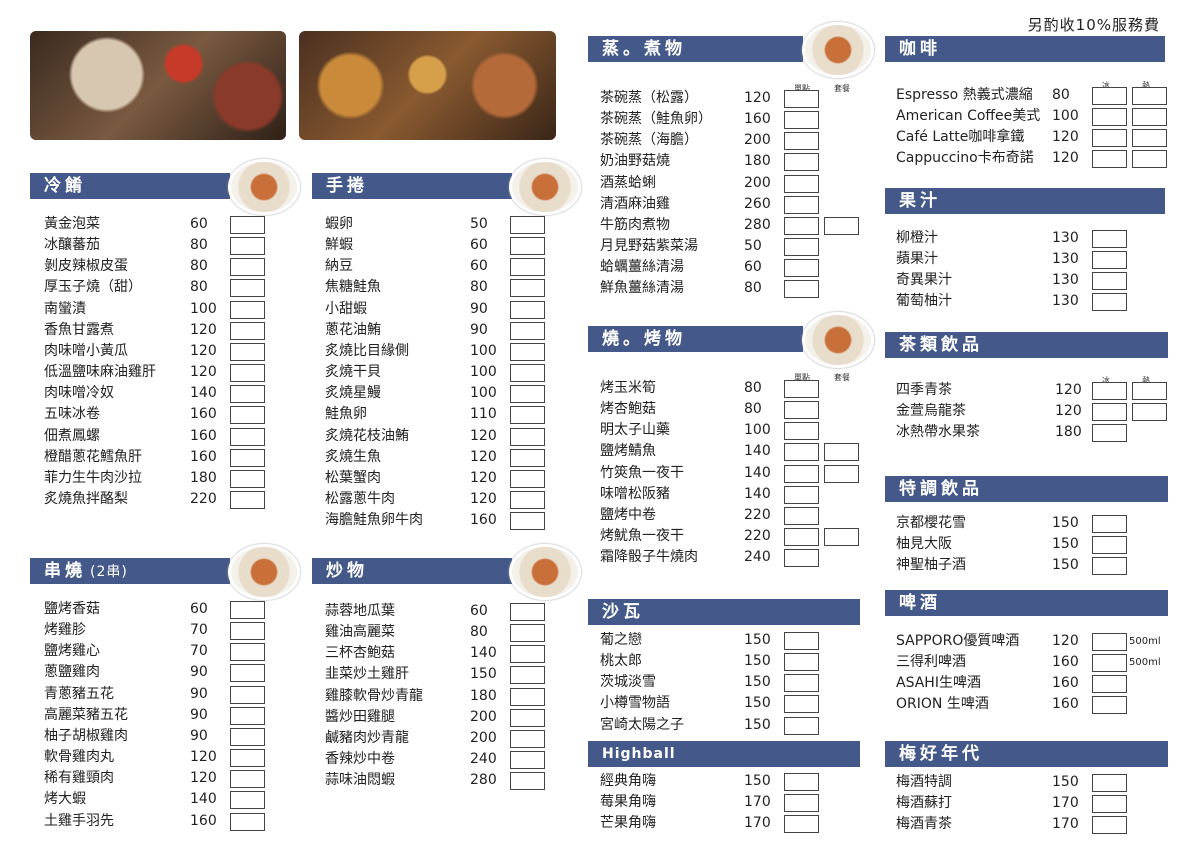 This screenshot has width=1200, height=849. Describe the element at coordinates (374, 695) in the screenshot. I see `item-name: 雞膝軟骨炒青龍` at that location.